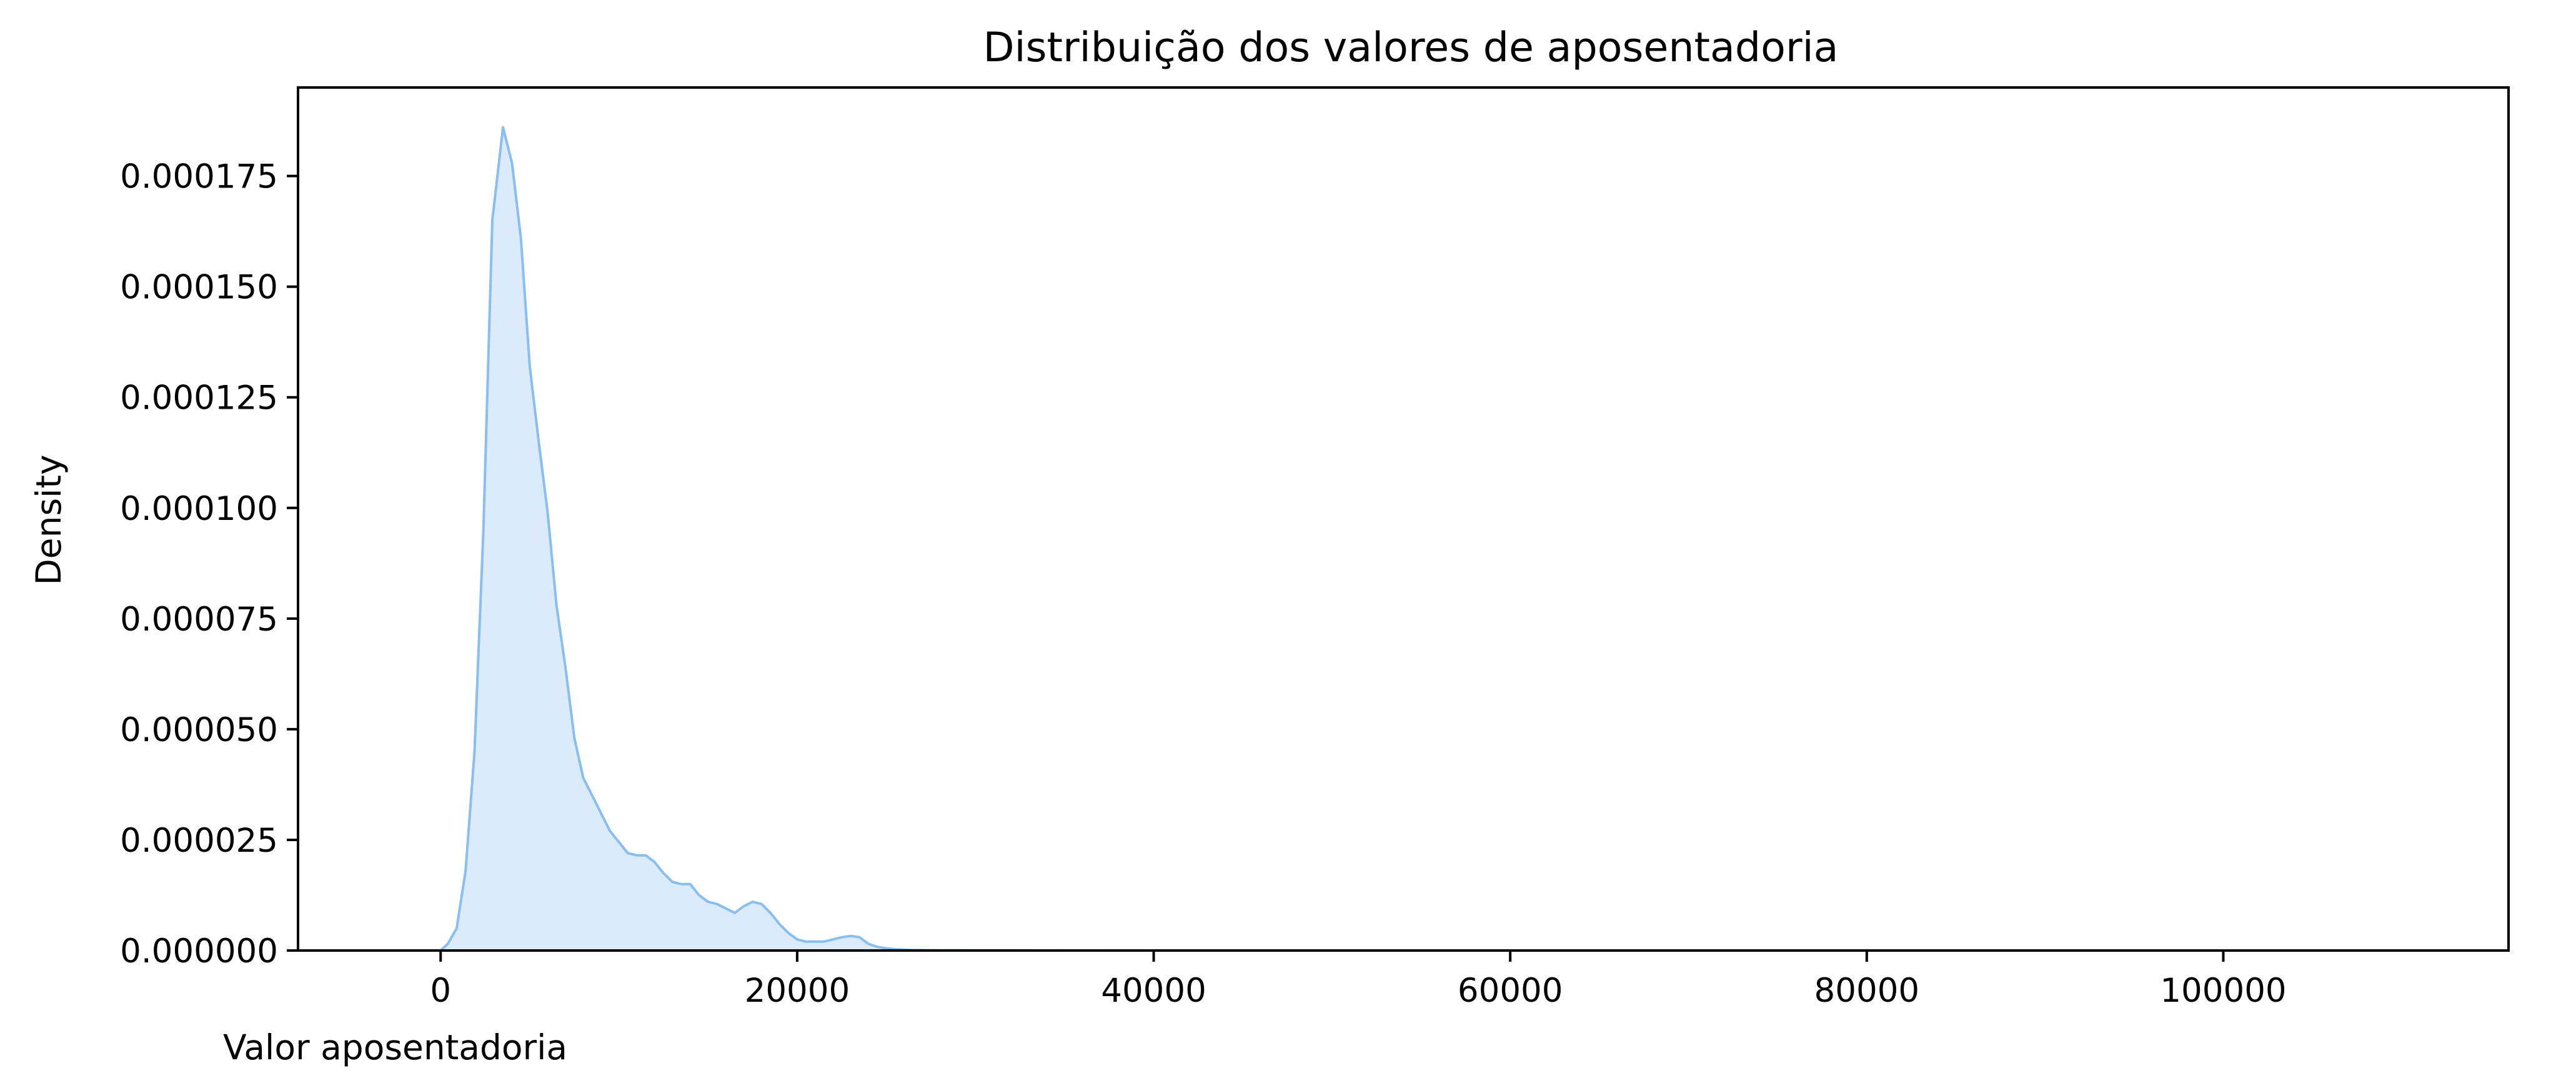 The image size is (2576, 1083). I want to click on y-axis-label: Density, so click(49, 519).